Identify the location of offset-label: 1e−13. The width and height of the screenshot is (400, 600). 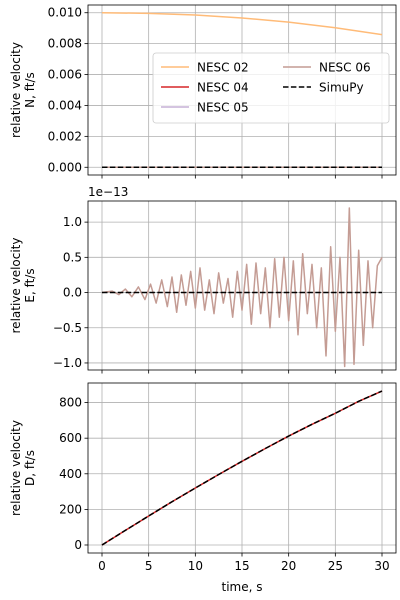
(108, 192).